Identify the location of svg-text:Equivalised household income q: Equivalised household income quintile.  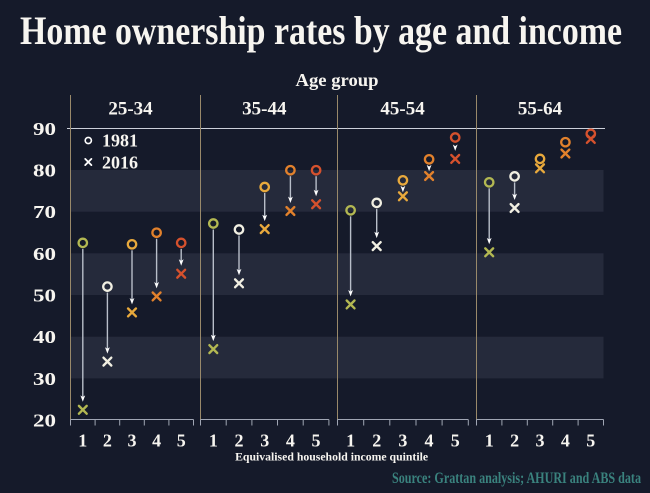
(332, 457).